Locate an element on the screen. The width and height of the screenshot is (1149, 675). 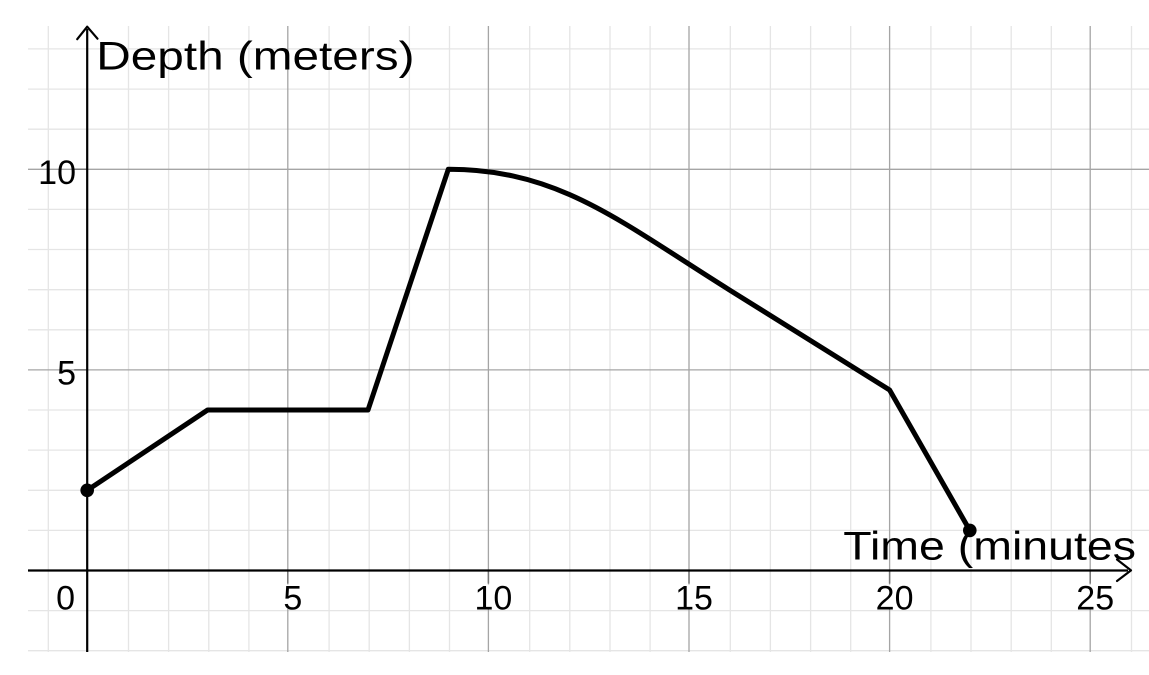
svg-text: 0 is located at coordinates (65, 598).